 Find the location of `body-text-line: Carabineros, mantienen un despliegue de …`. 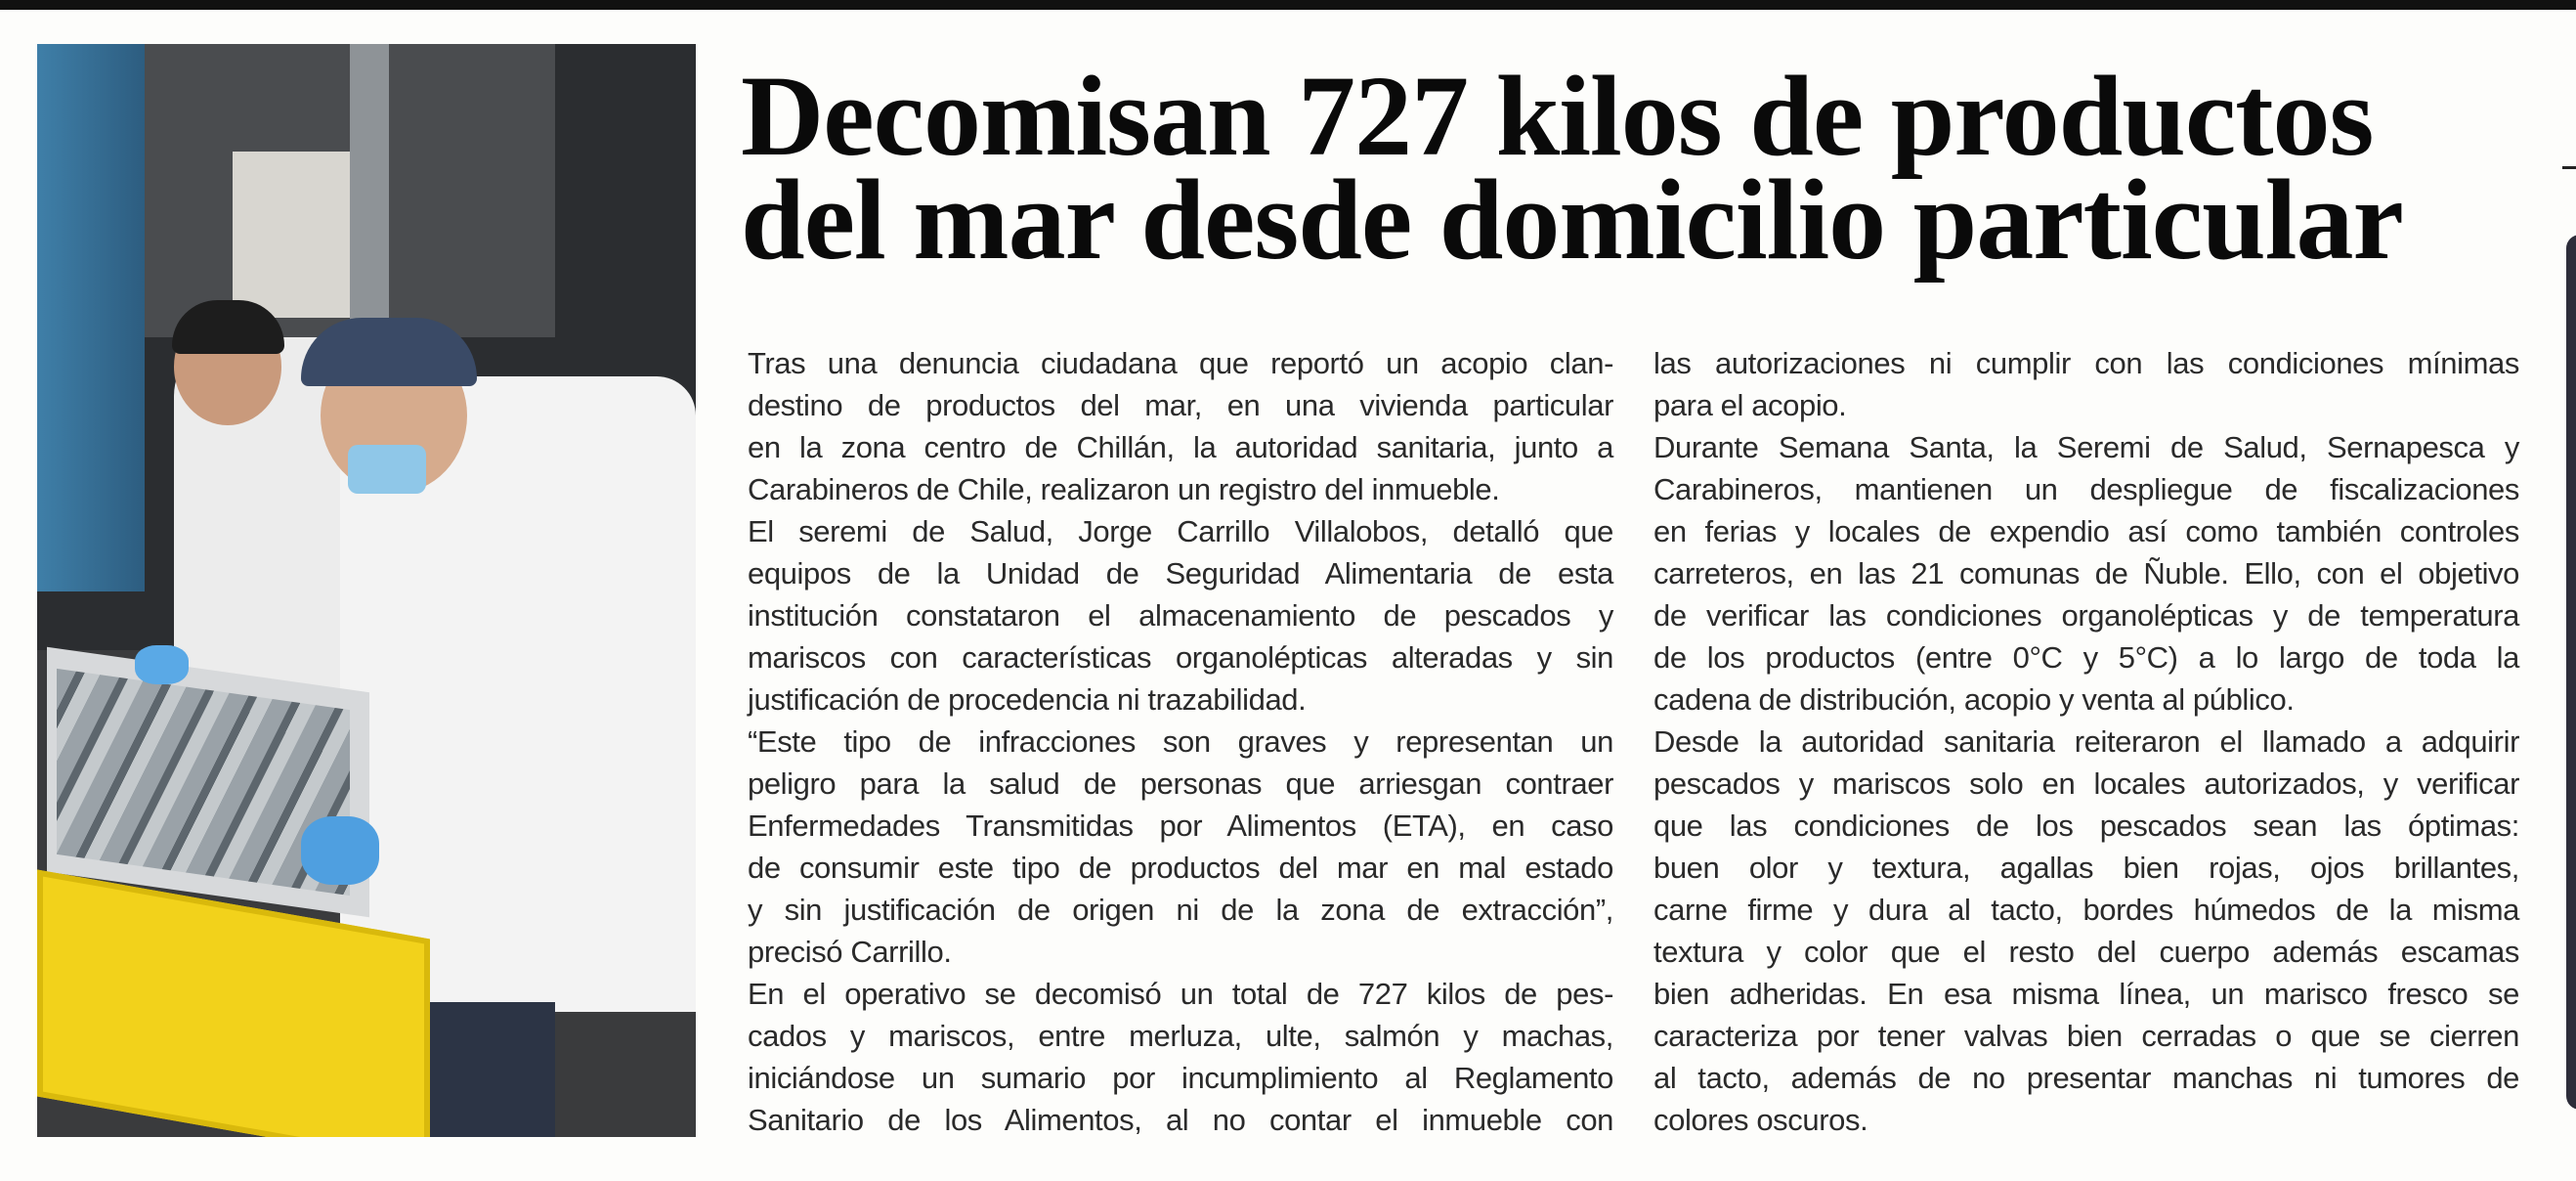

body-text-line: Carabineros, mantienen un despliegue de … is located at coordinates (2086, 489).